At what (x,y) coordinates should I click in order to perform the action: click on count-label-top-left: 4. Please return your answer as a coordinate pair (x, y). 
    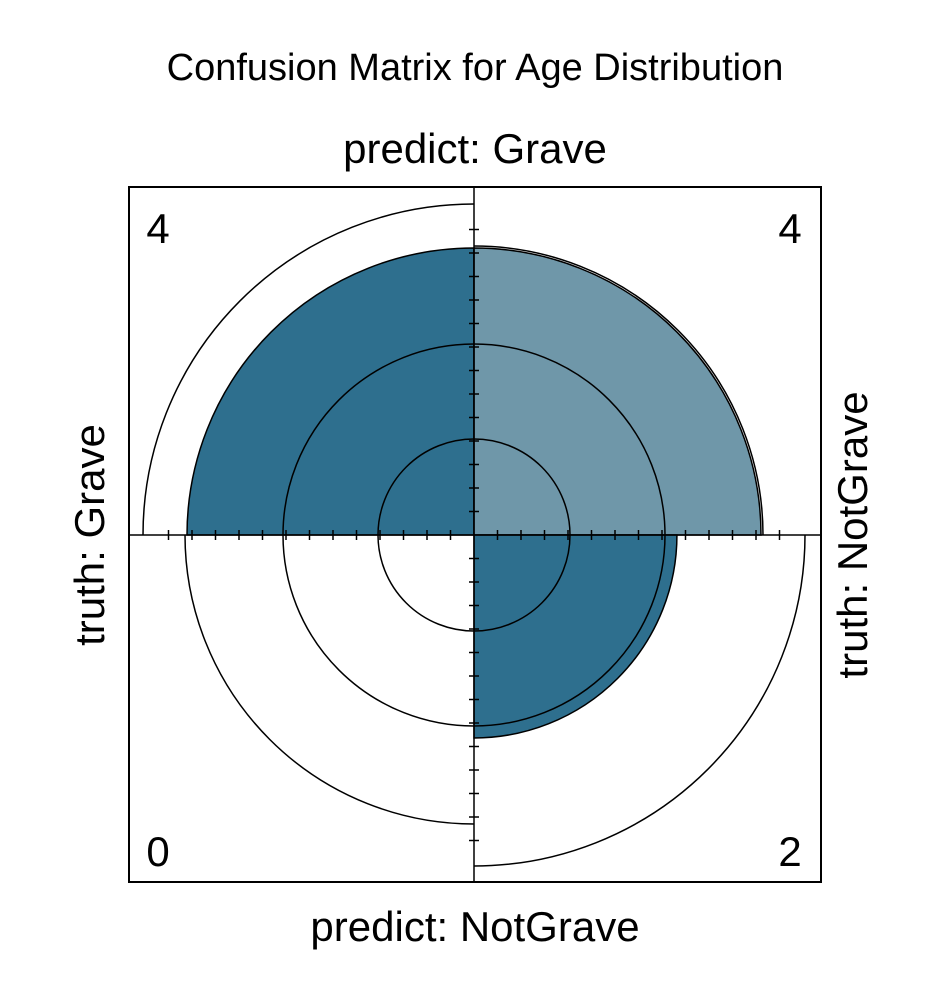
    Looking at the image, I should click on (157, 228).